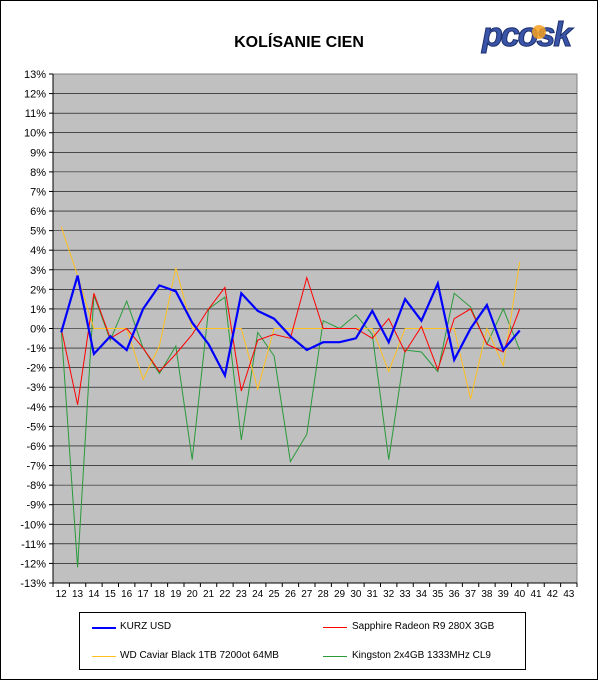 The image size is (598, 680). What do you see at coordinates (539, 32) in the screenshot?
I see `flame-icon` at bounding box center [539, 32].